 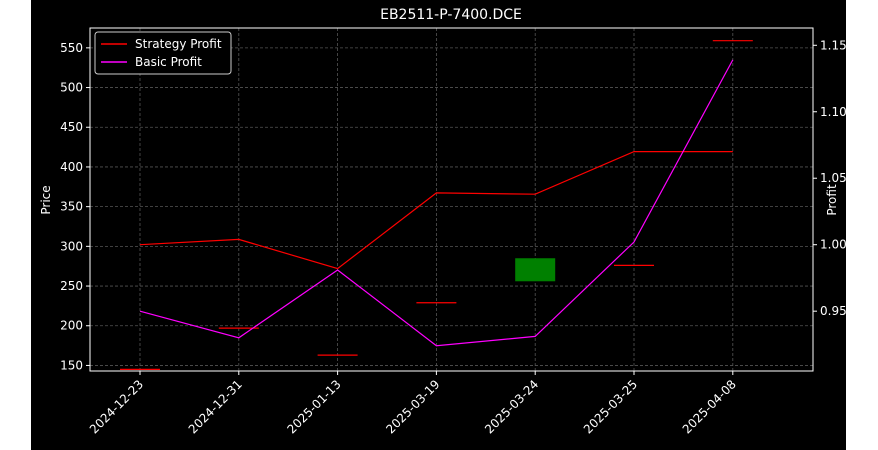 I want to click on right-axis-label: Profit, so click(x=832, y=200).